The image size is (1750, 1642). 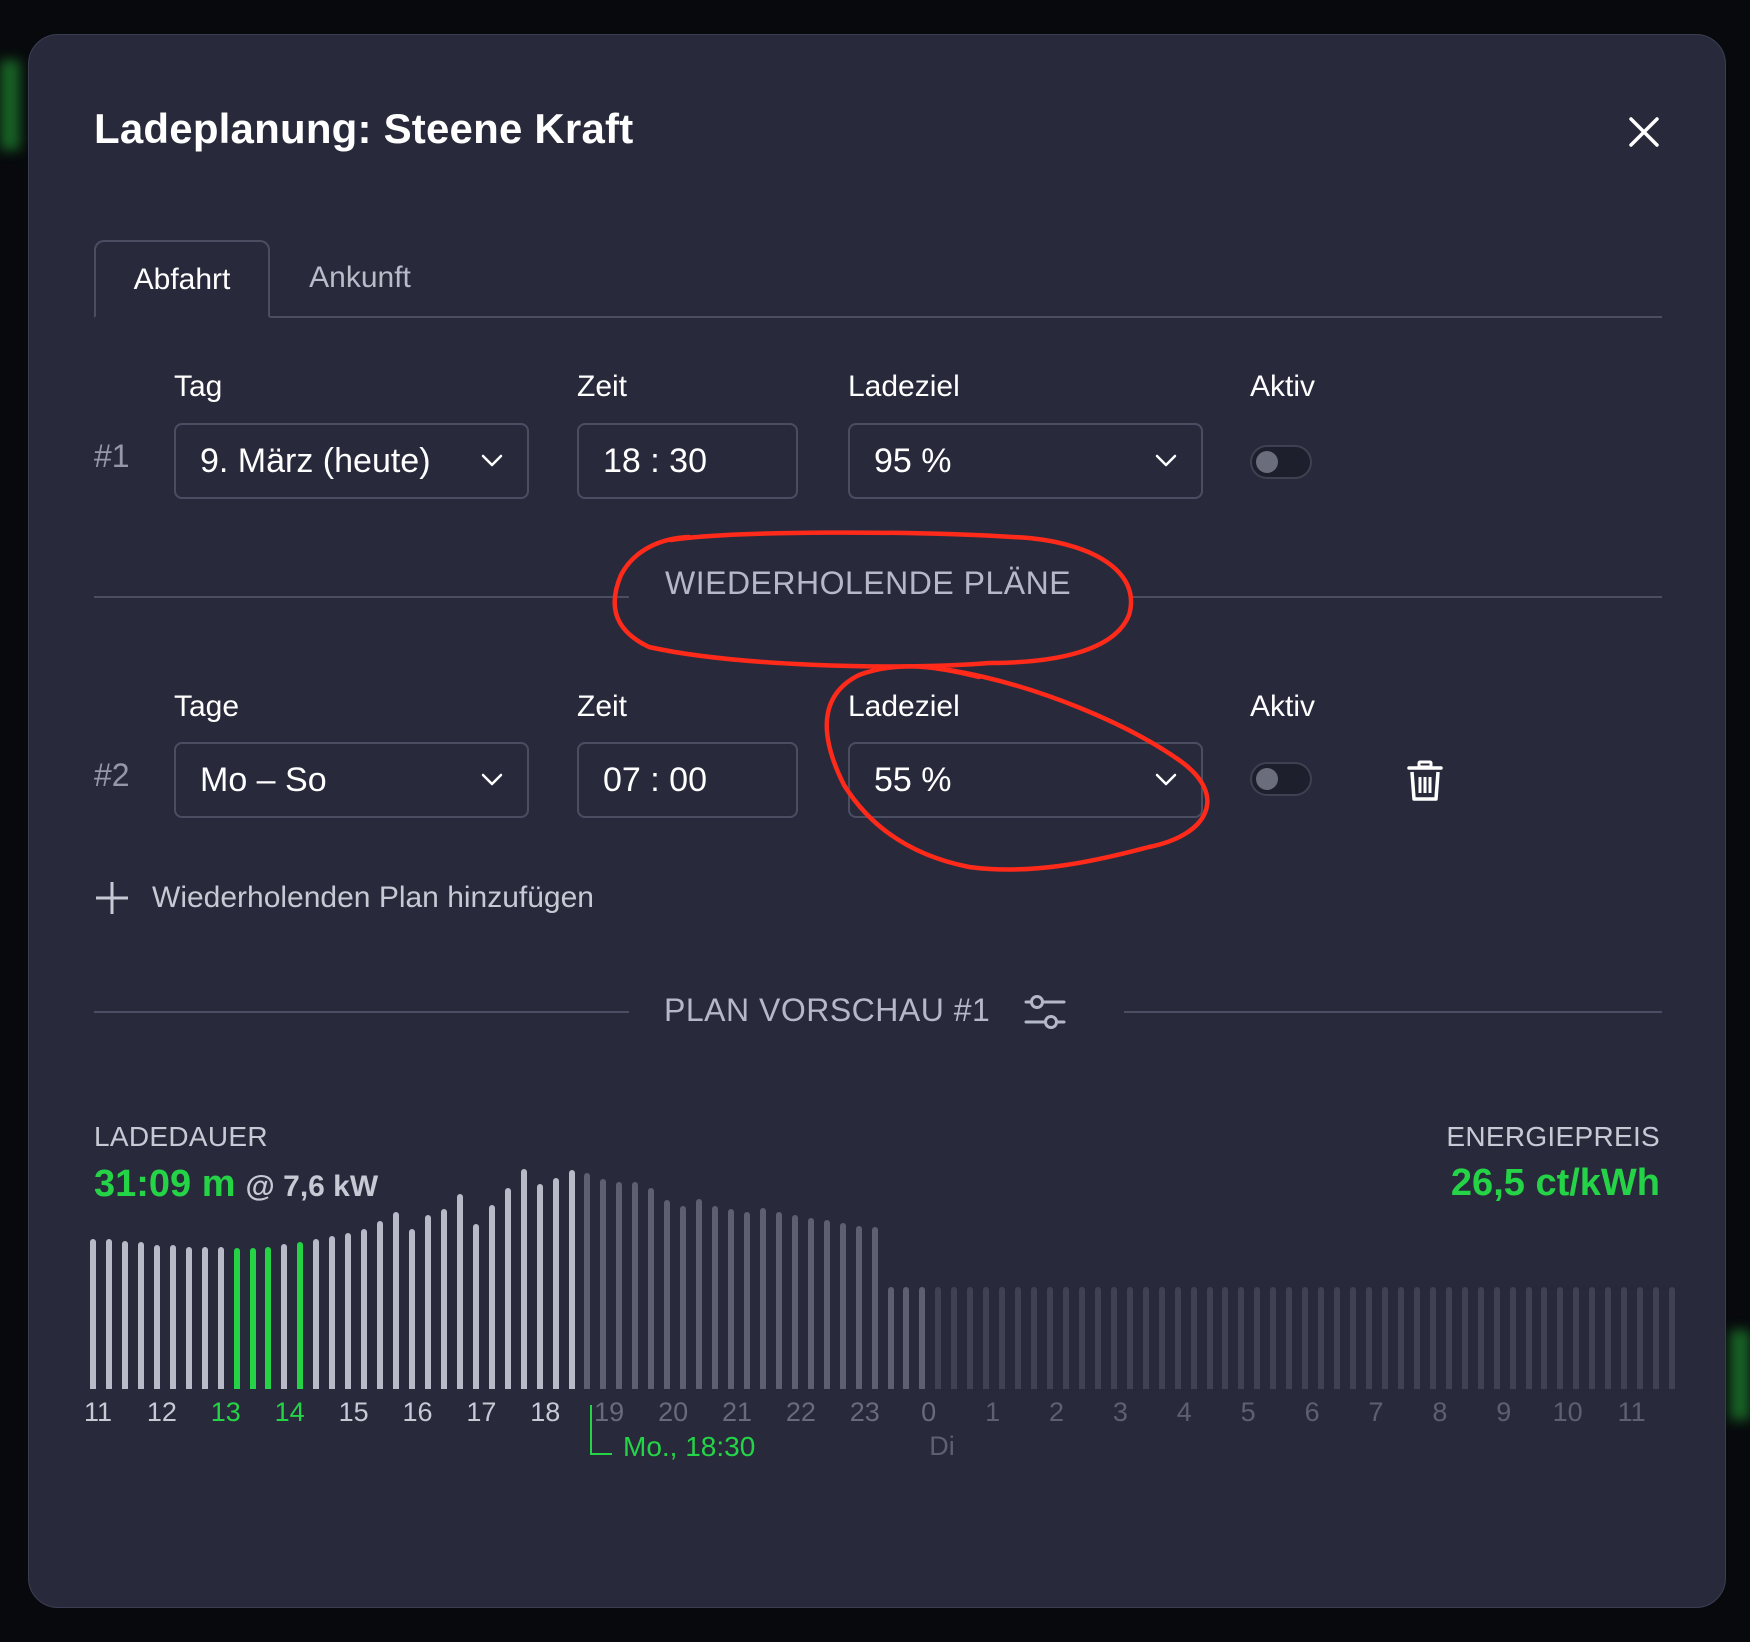 What do you see at coordinates (263, 779) in the screenshot?
I see `days-select-value: Mo – So` at bounding box center [263, 779].